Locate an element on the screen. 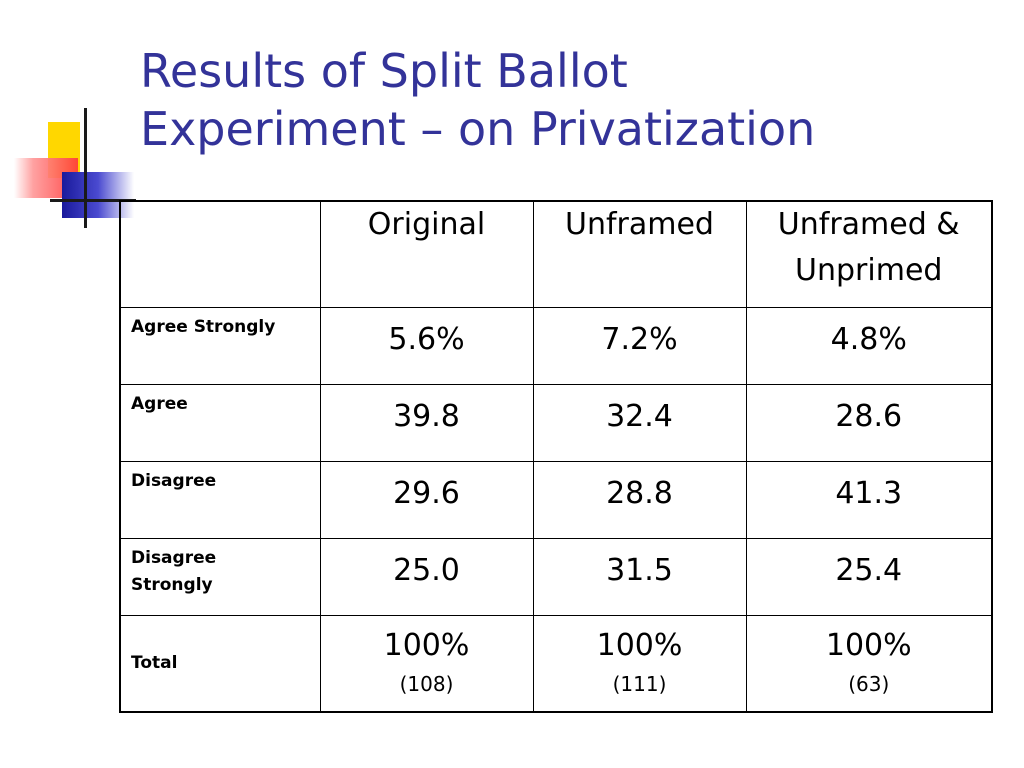 The height and width of the screenshot is (768, 1024). table-row: Agree 39.8 32.4 28.6 is located at coordinates (556, 422).